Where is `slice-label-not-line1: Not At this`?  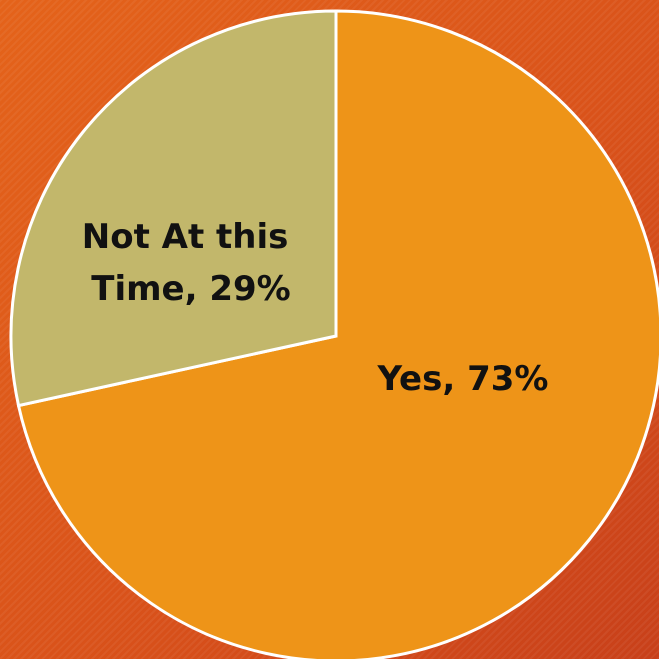 slice-label-not-line1: Not At this is located at coordinates (185, 237).